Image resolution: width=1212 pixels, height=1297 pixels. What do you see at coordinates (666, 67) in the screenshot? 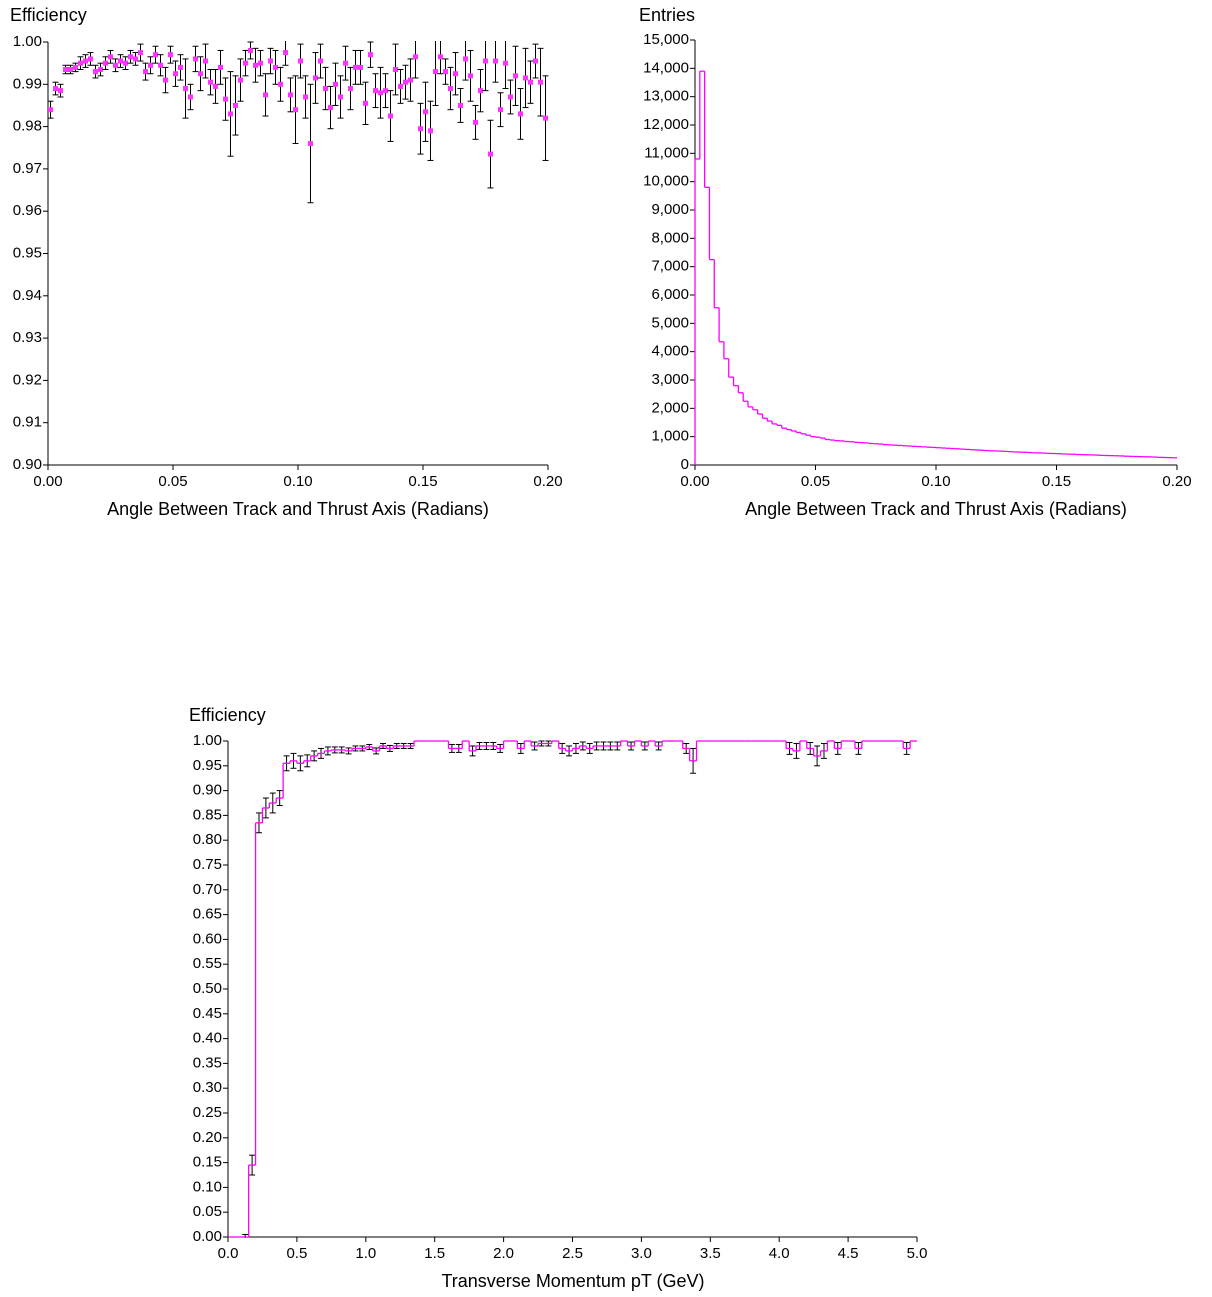
I see `y-tick-label: 14,000` at bounding box center [666, 67].